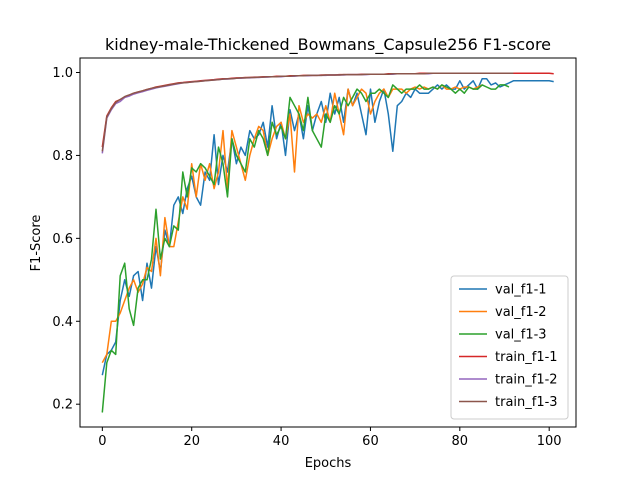  I want to click on legend-label-train_f1-3: train_f1-3, so click(526, 402).